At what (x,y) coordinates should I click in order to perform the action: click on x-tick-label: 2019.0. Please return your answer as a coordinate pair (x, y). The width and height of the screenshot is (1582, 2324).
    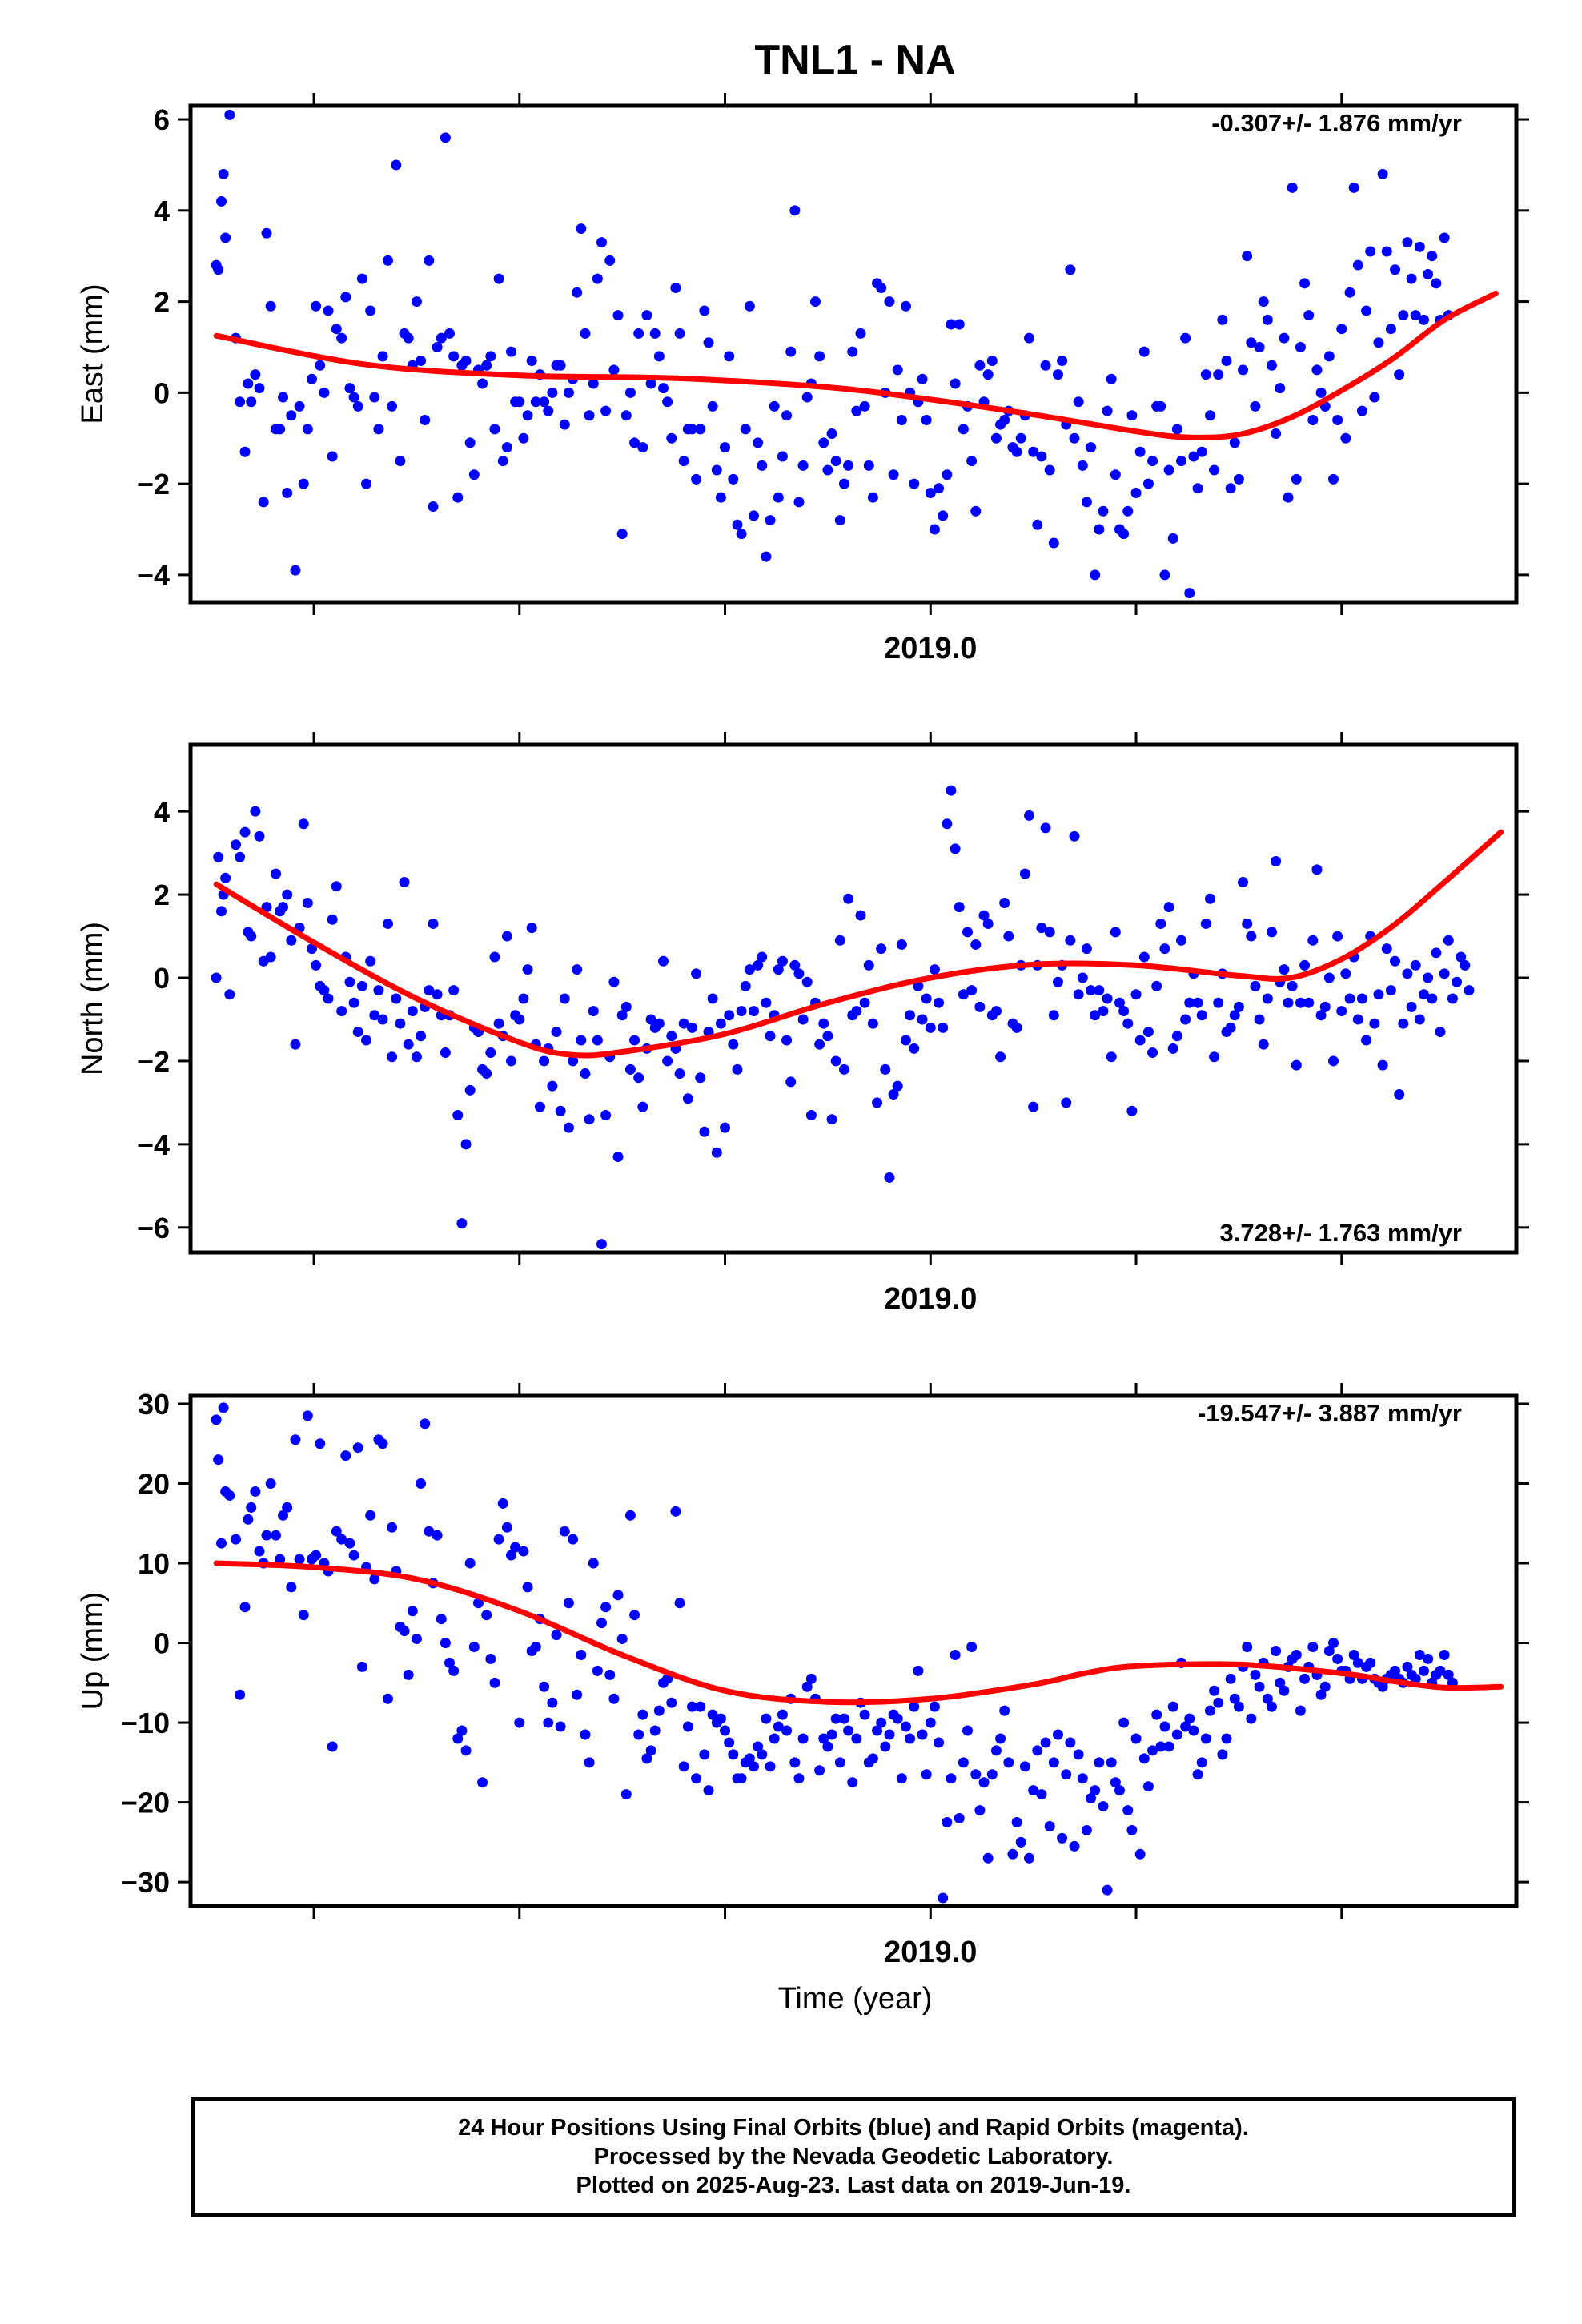
    Looking at the image, I should click on (930, 1953).